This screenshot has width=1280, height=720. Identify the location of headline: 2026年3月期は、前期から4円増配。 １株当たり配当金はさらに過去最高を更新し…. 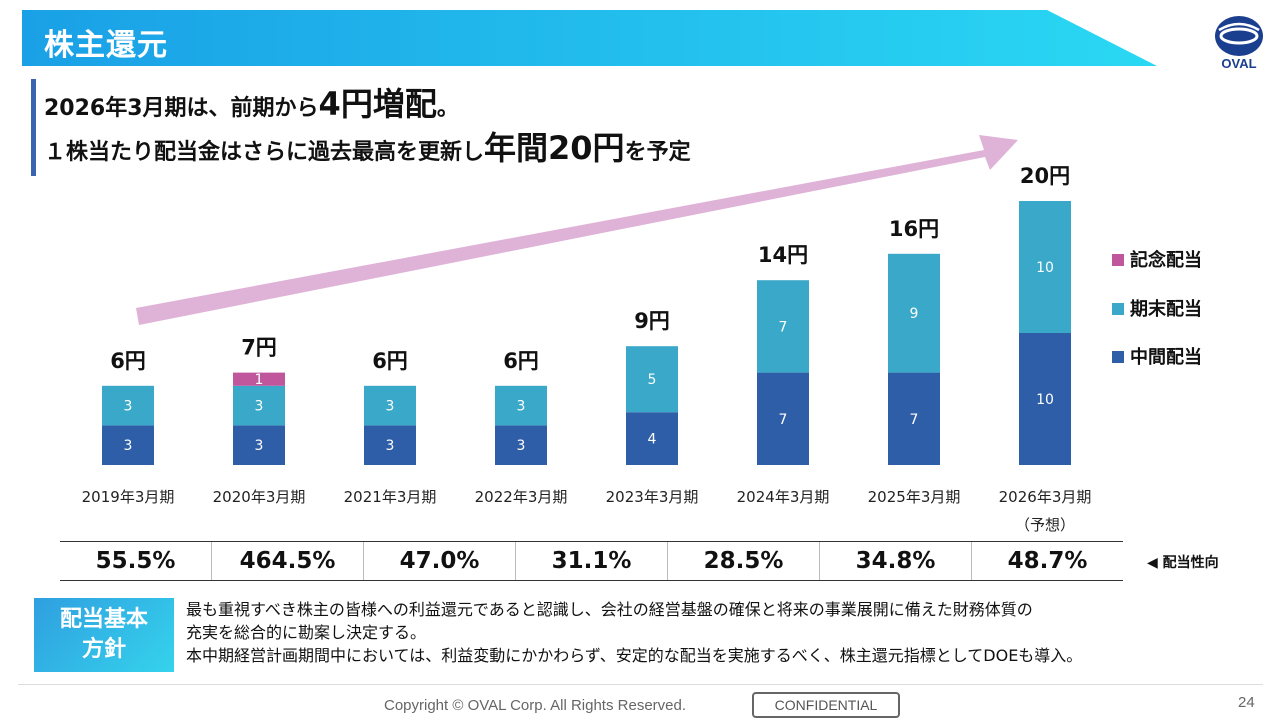
(367, 124).